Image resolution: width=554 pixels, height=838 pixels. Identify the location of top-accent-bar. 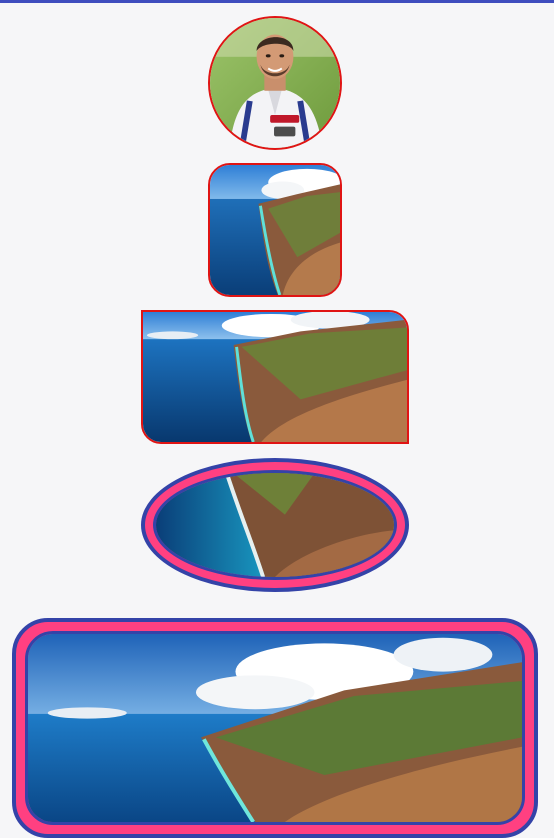
(277, 1).